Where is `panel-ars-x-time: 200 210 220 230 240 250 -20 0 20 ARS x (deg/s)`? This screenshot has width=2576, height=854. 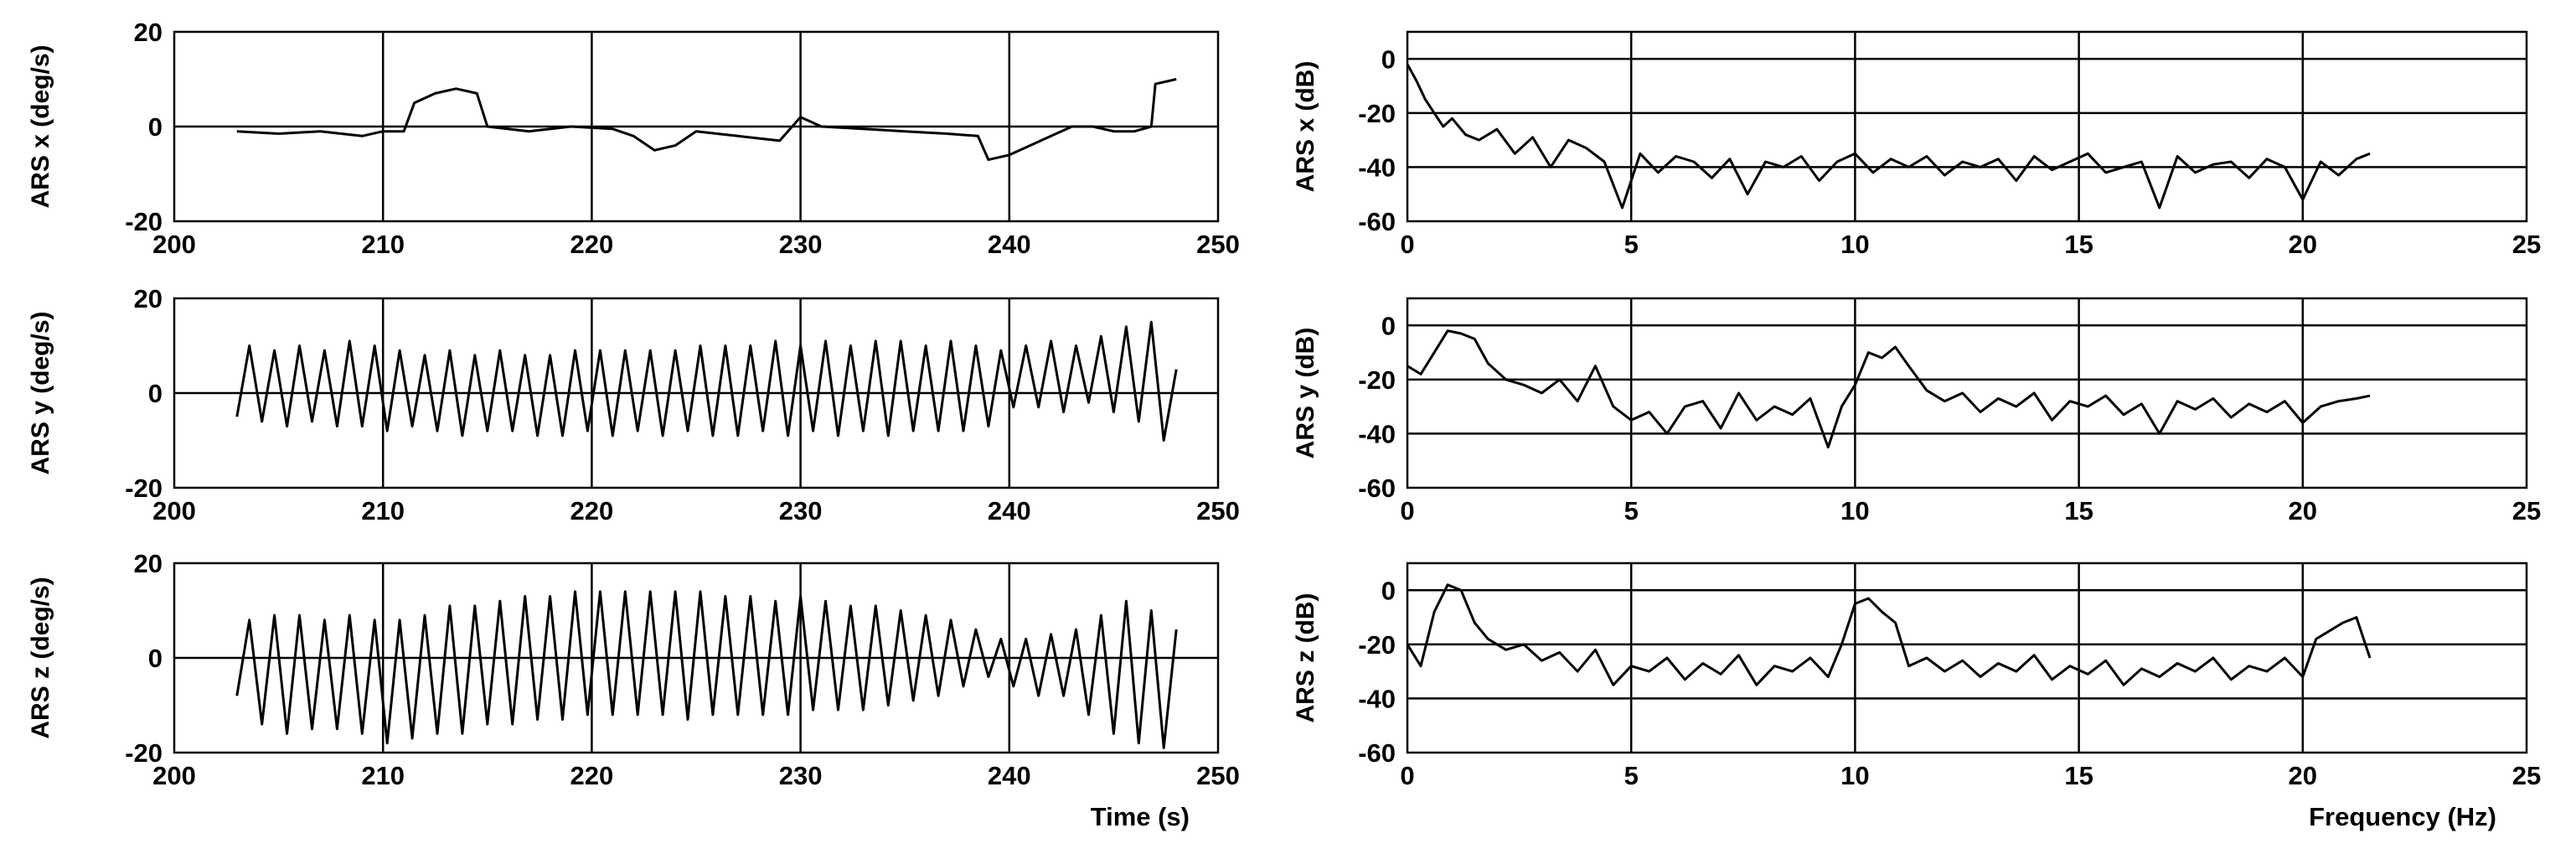
panel-ars-x-time: 200 210 220 230 240 250 -20 0 20 ARS x (deg/s) is located at coordinates (633, 139).